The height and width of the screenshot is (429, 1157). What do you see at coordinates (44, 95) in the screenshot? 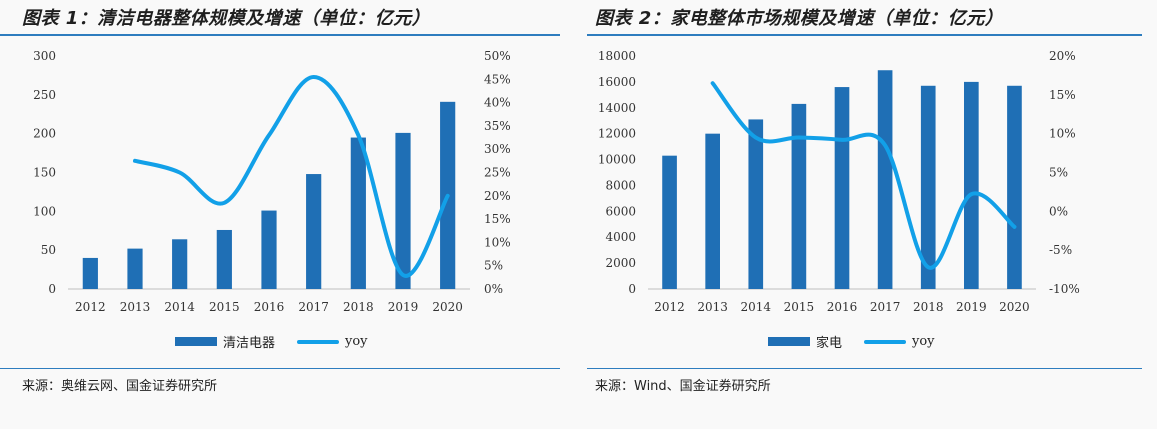
I see `y-left-tick-label: 250` at bounding box center [44, 95].